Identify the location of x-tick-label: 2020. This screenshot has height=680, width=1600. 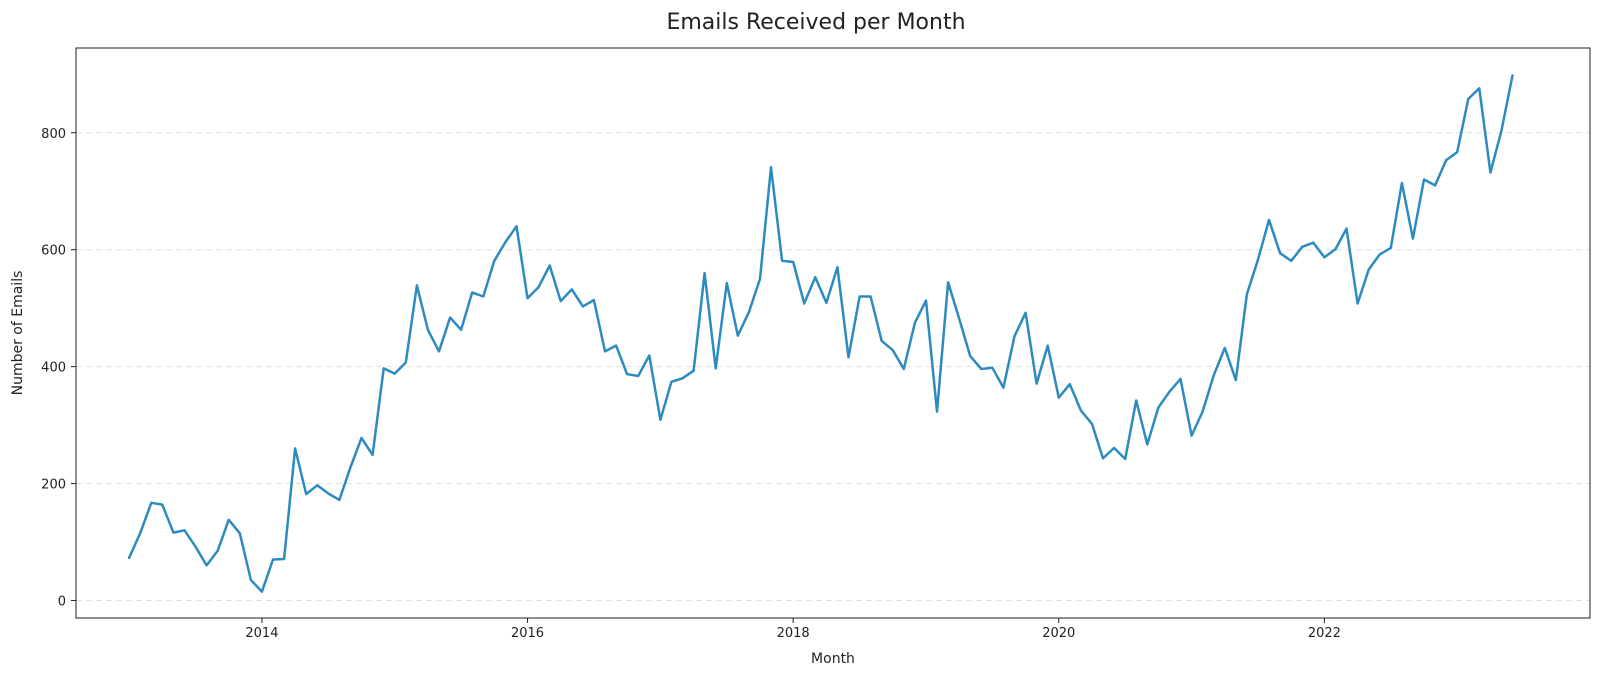
(1058, 633).